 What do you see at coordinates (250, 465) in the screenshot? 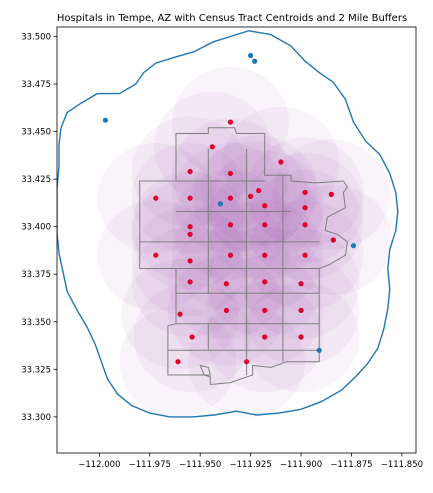
I see `x-tick-label: −111.925` at bounding box center [250, 465].